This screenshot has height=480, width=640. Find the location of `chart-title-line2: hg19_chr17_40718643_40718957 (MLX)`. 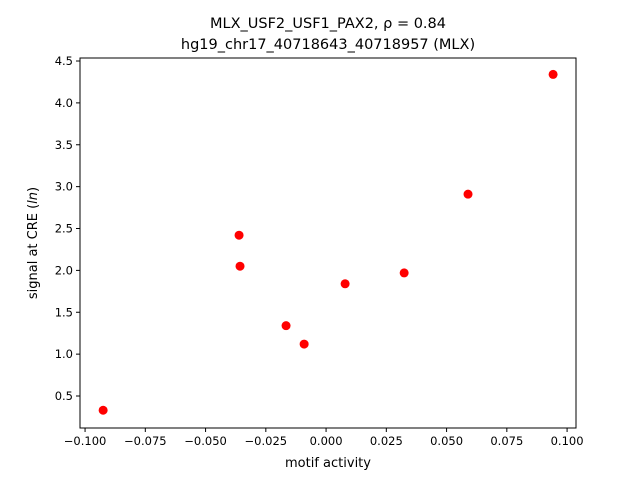

chart-title-line2: hg19_chr17_40718643_40718957 (MLX) is located at coordinates (328, 45).